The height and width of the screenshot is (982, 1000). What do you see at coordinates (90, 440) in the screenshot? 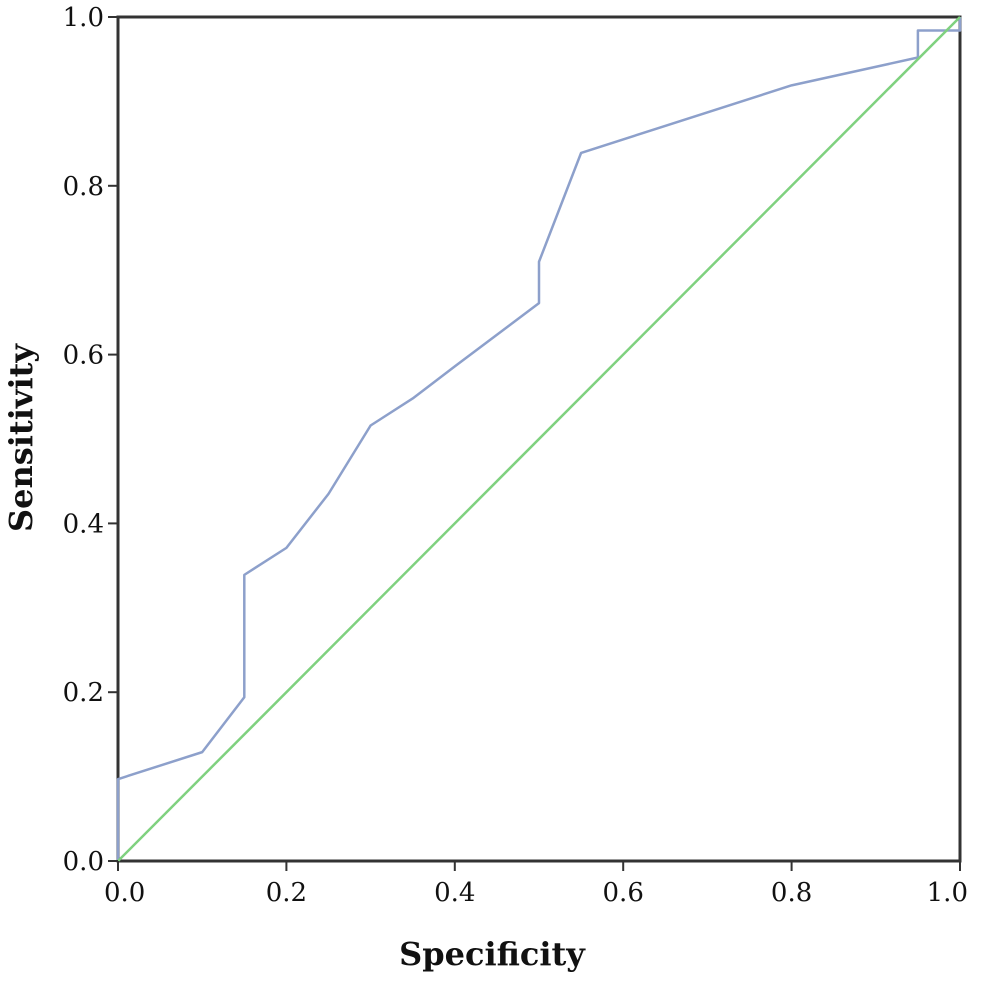
I see `y-axis: 0.0 0.2 0.4 0.6 0.8 1.0` at bounding box center [90, 440].